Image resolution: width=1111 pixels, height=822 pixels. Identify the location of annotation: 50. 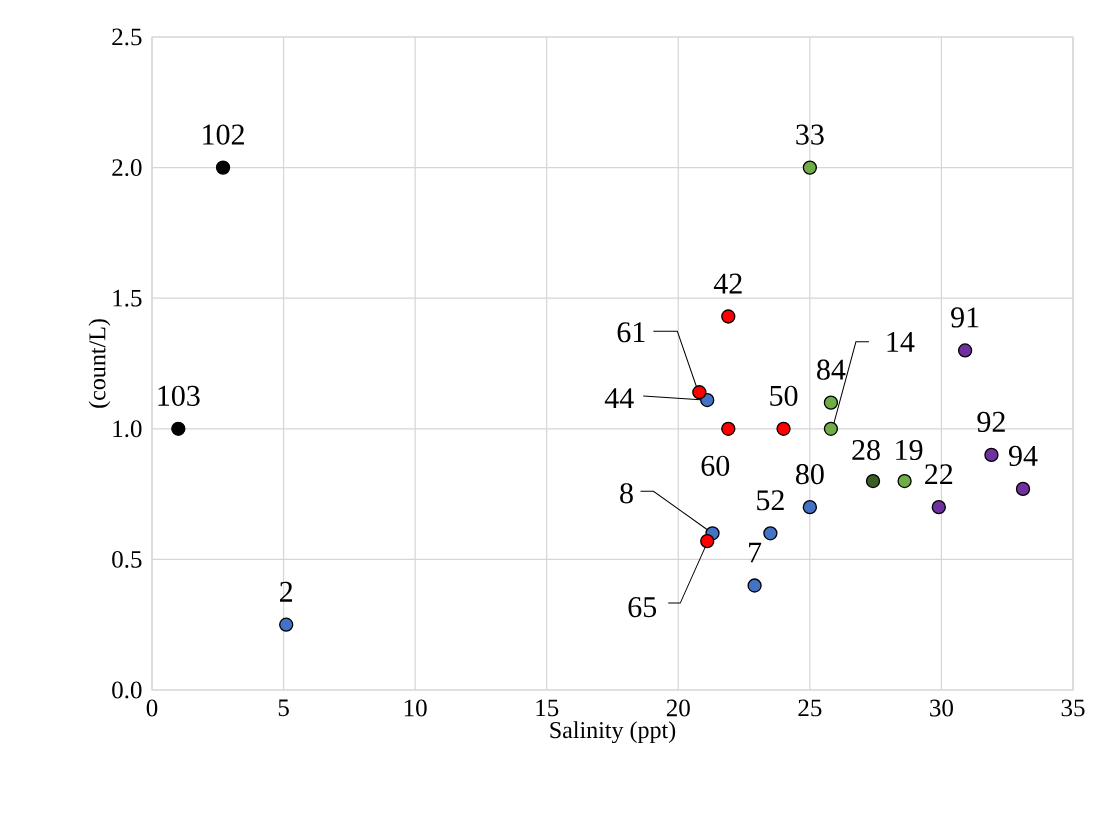
(784, 395).